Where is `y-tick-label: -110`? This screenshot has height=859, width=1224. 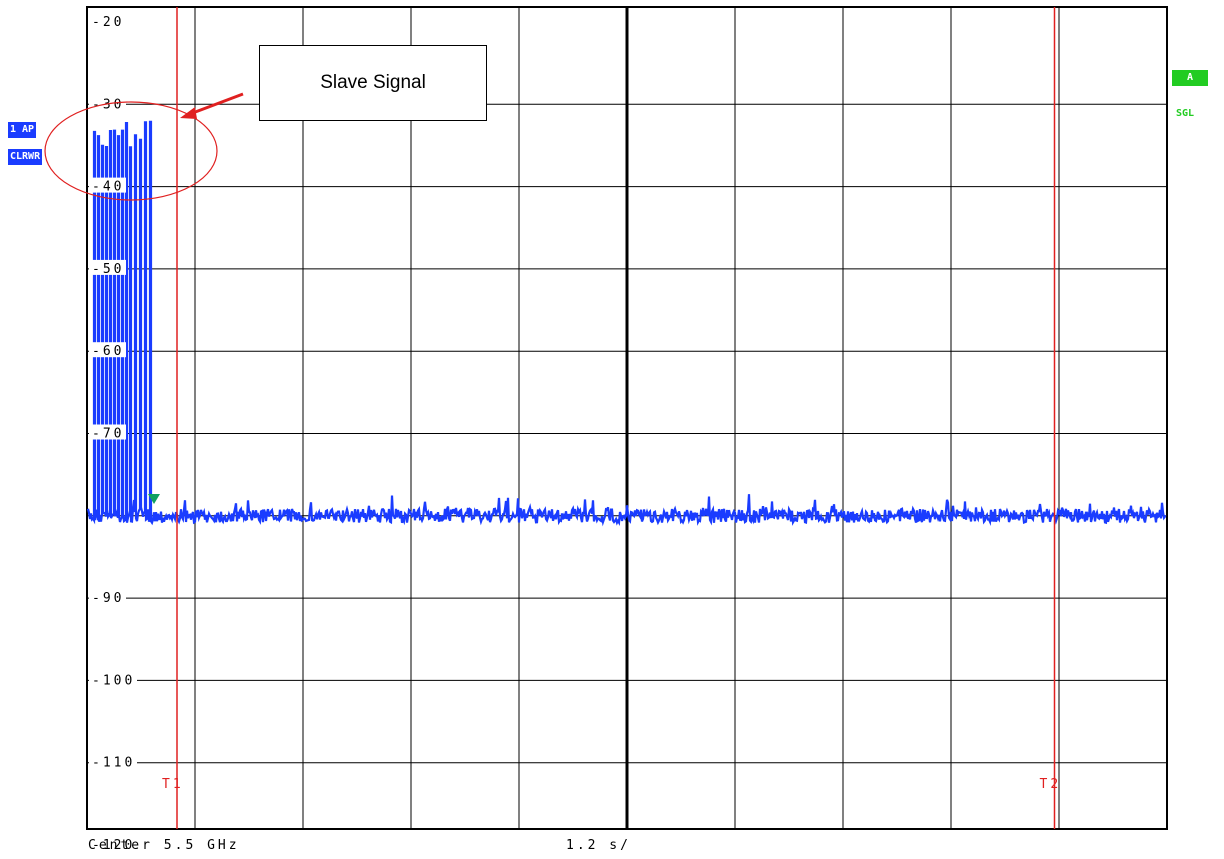
y-tick-label: -110 is located at coordinates (113, 763).